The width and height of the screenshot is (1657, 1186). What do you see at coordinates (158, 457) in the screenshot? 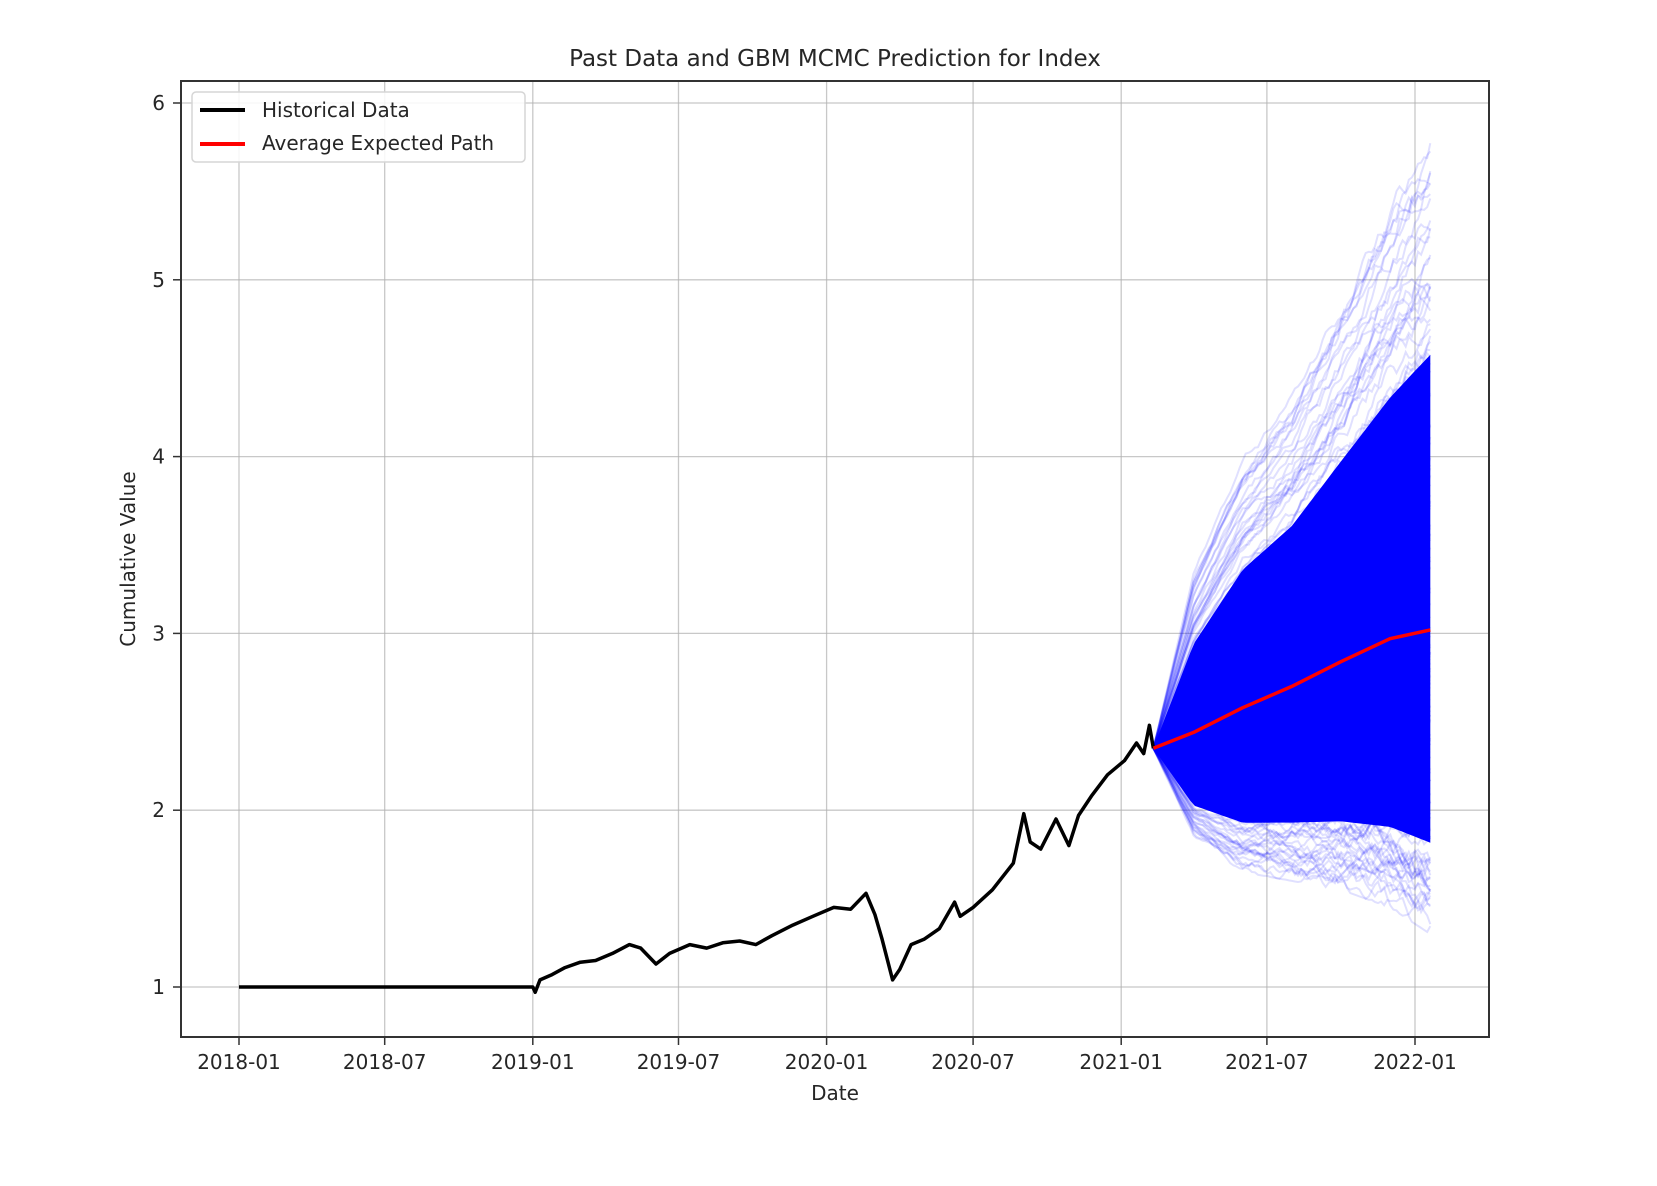
I see `y-tick-label: 4` at bounding box center [158, 457].